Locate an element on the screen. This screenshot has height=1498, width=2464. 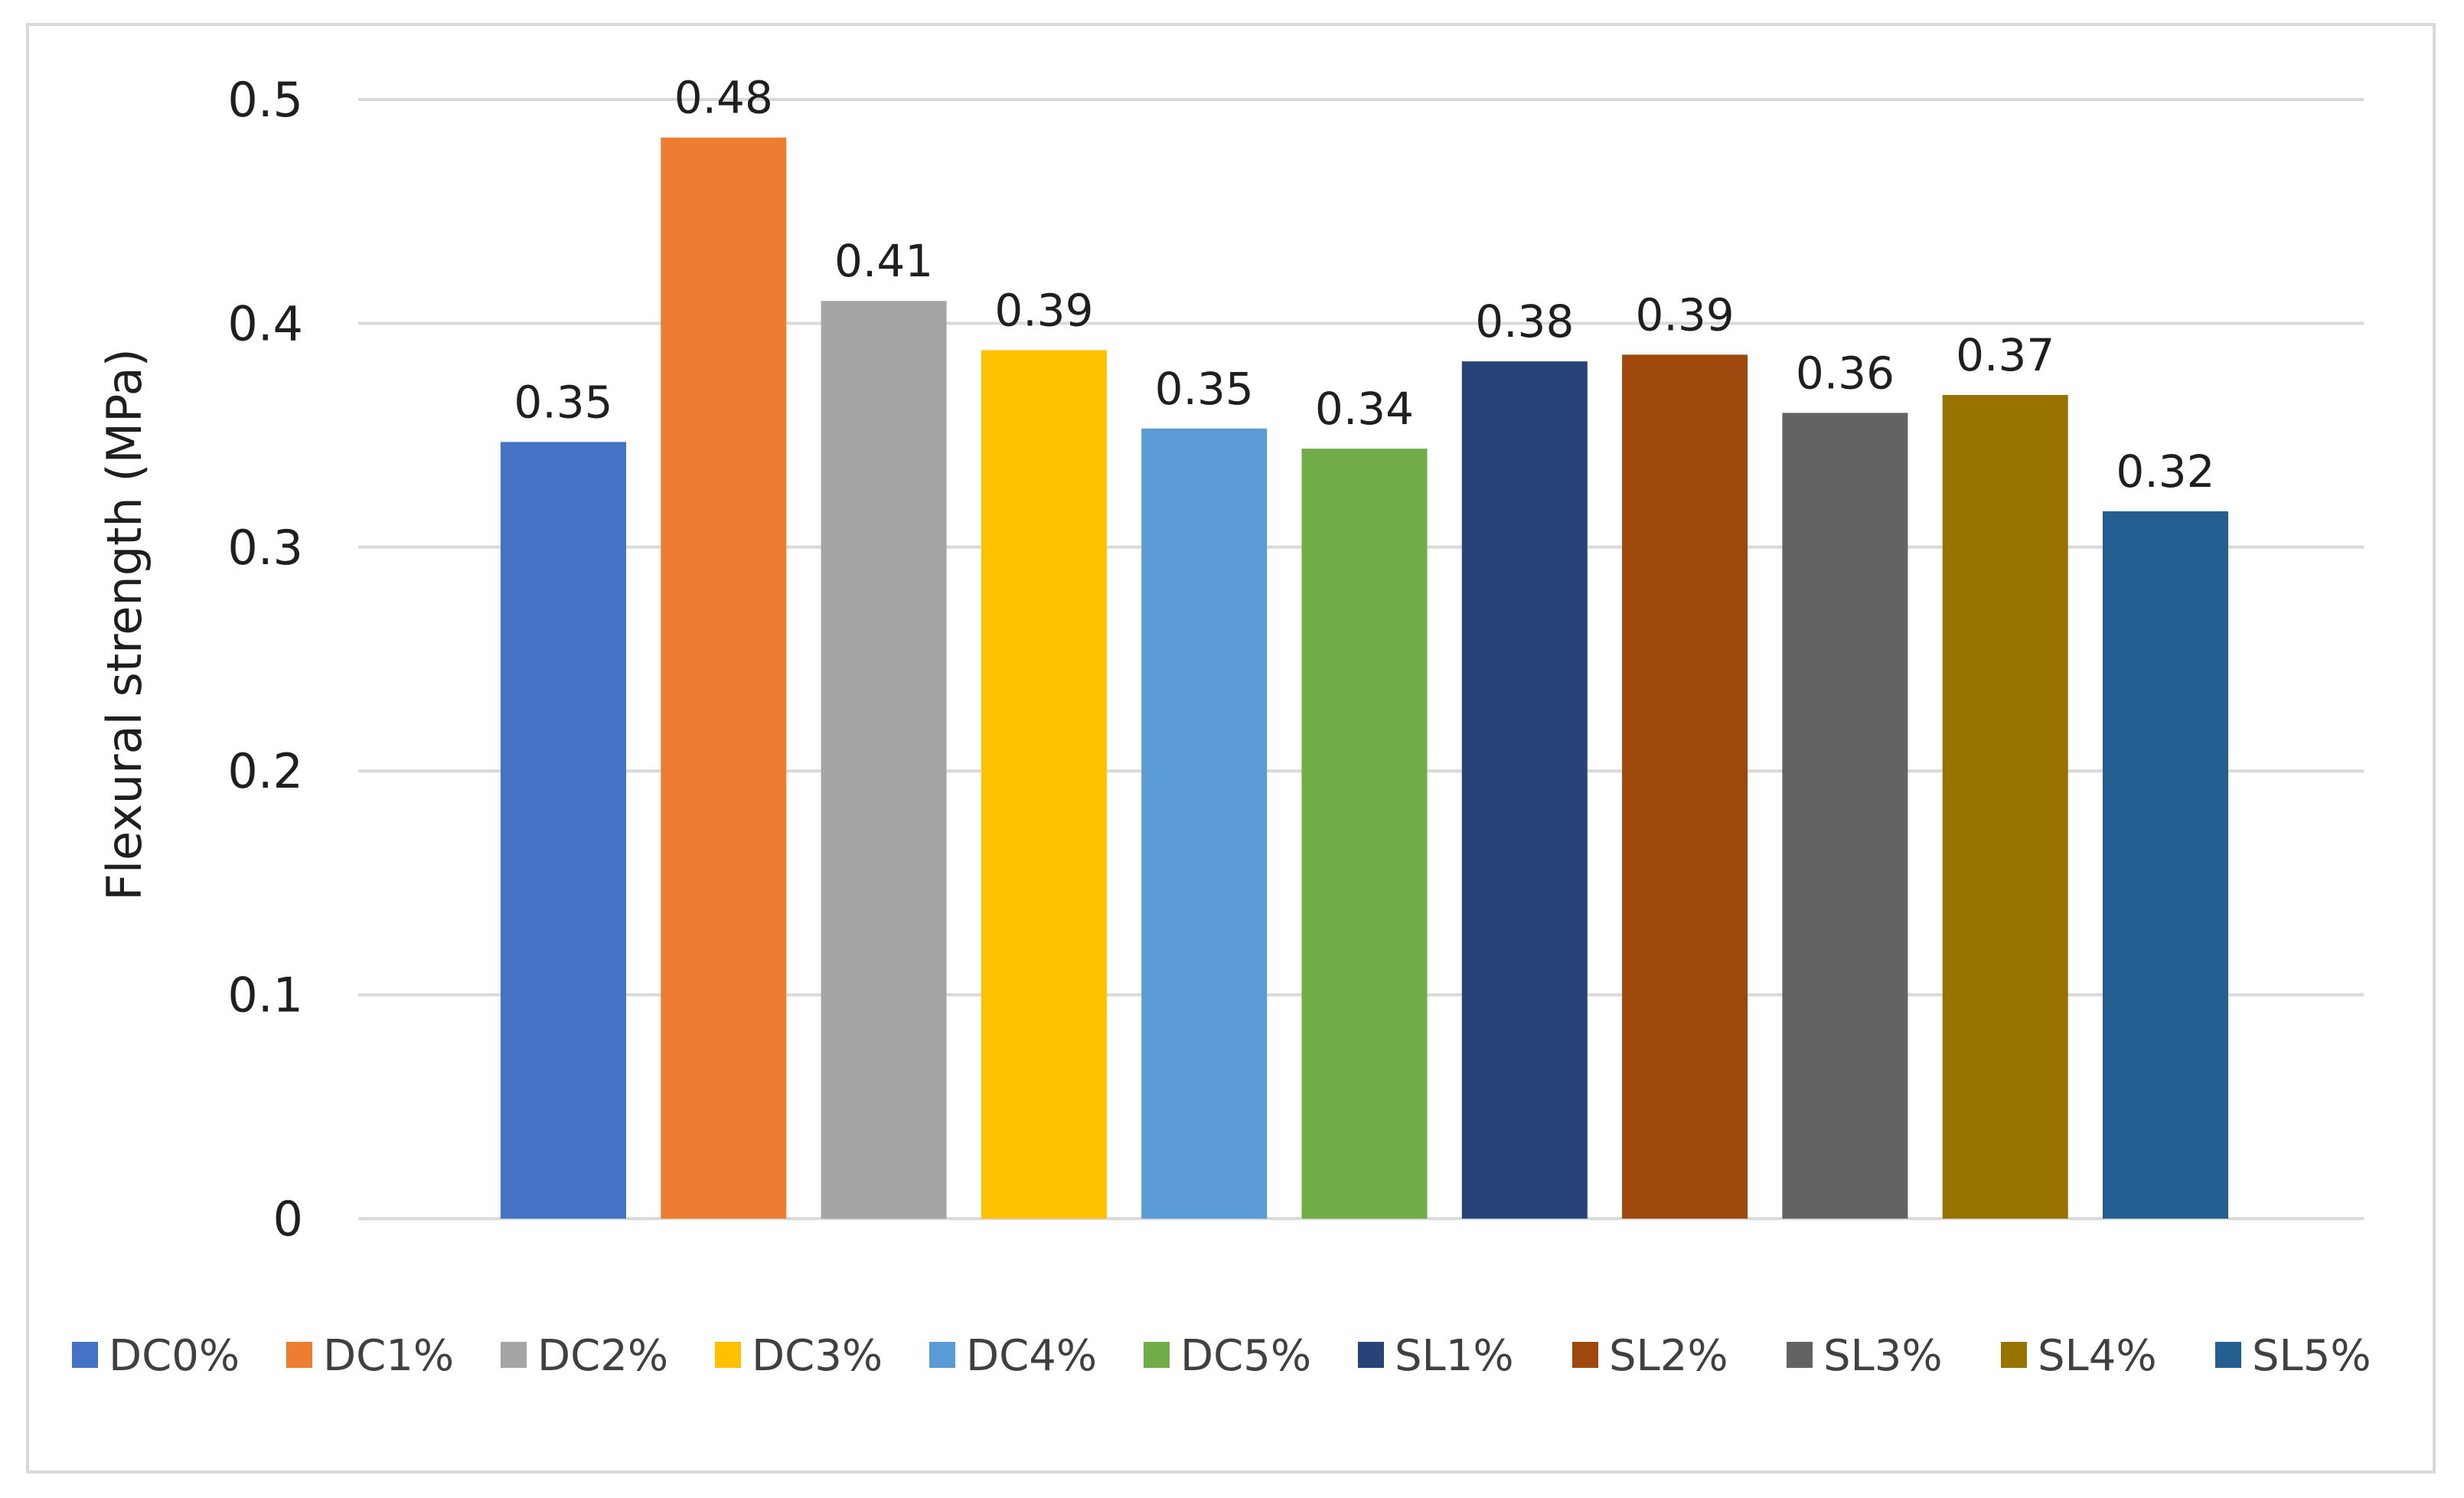
legend-label: DC4% is located at coordinates (1031, 1356).